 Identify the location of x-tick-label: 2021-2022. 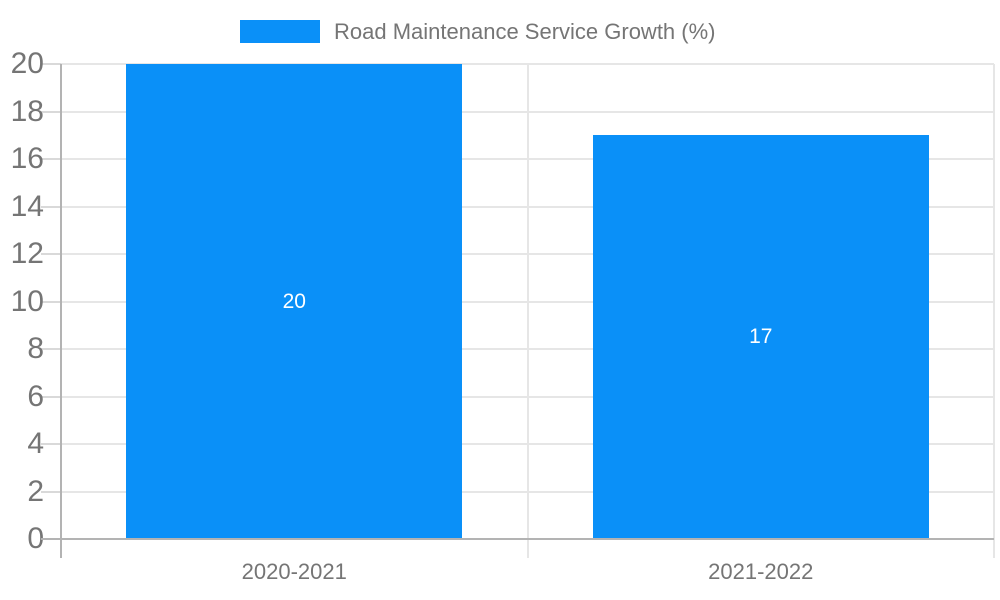
(761, 571).